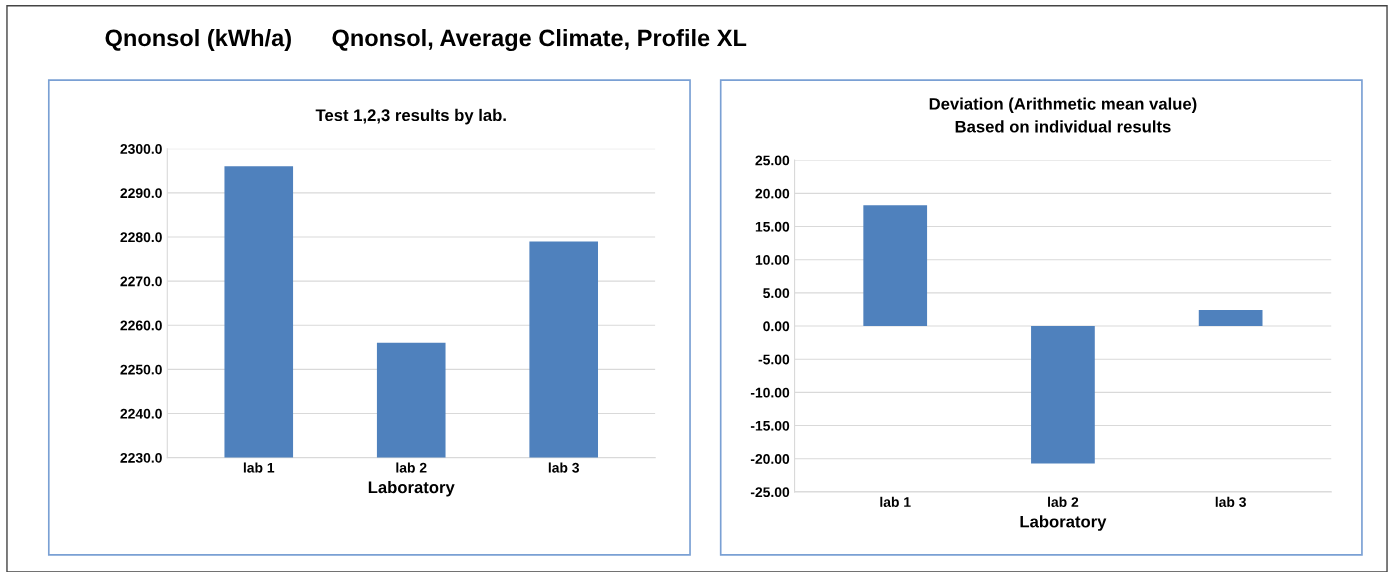 Image resolution: width=1394 pixels, height=572 pixels. Describe the element at coordinates (410, 116) in the screenshot. I see `chart-title: Test 1,2,3 results by lab.` at that location.